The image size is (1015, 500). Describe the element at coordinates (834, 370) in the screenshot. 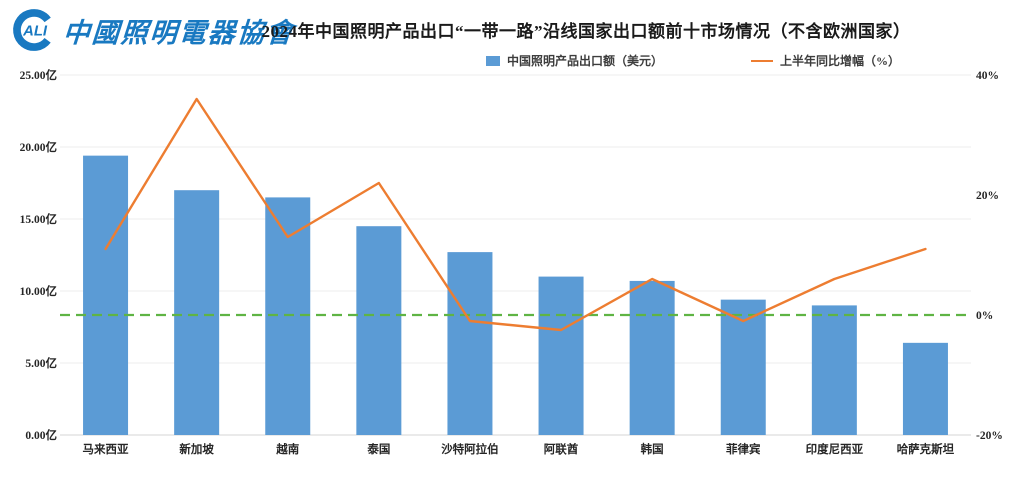

I see `bar-印度尼西亚` at that location.